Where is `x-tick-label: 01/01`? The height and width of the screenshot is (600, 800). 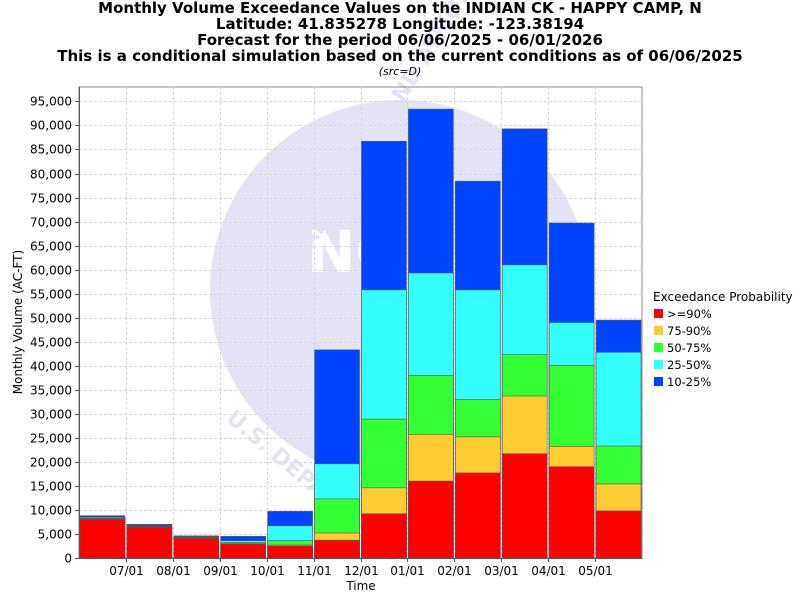
x-tick-label: 01/01 is located at coordinates (407, 571).